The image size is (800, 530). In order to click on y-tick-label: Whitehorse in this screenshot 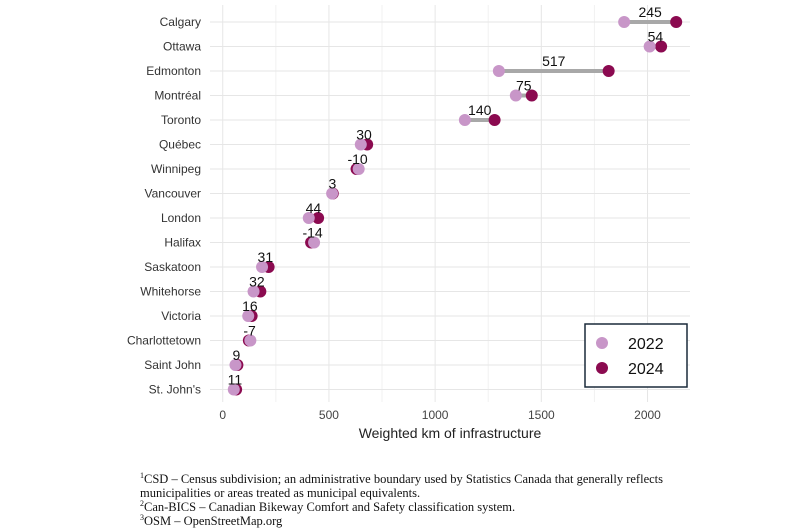, I will do `click(170, 292)`.